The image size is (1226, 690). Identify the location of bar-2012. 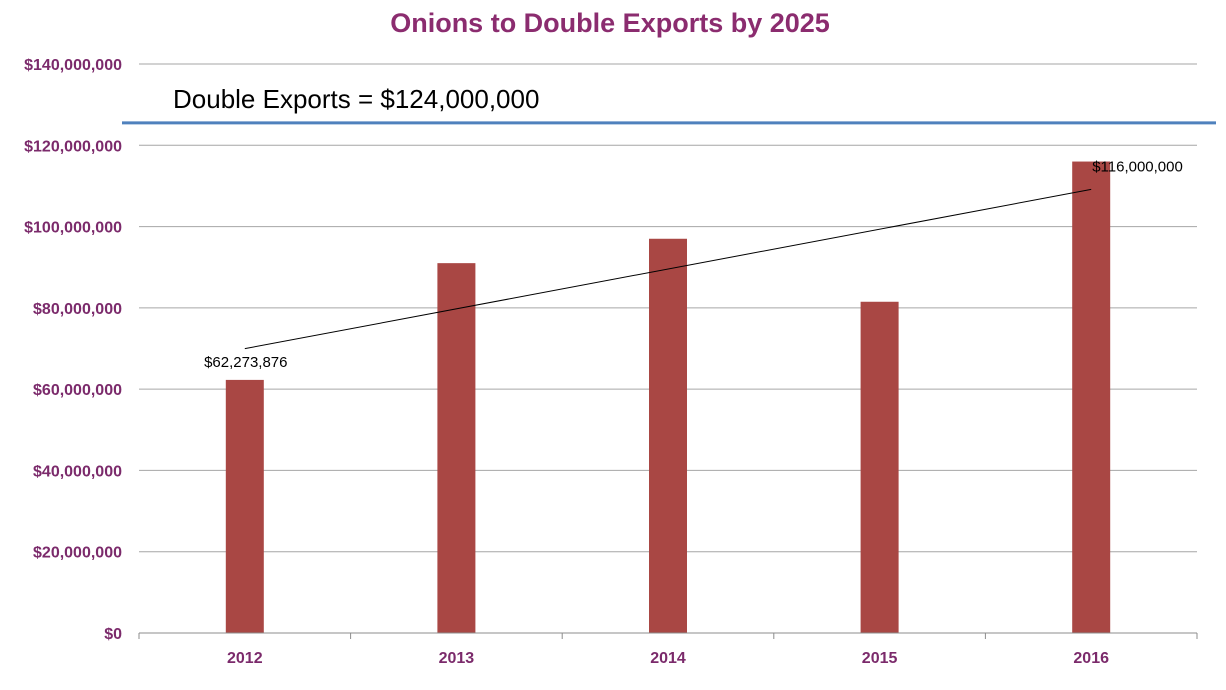
(244, 506).